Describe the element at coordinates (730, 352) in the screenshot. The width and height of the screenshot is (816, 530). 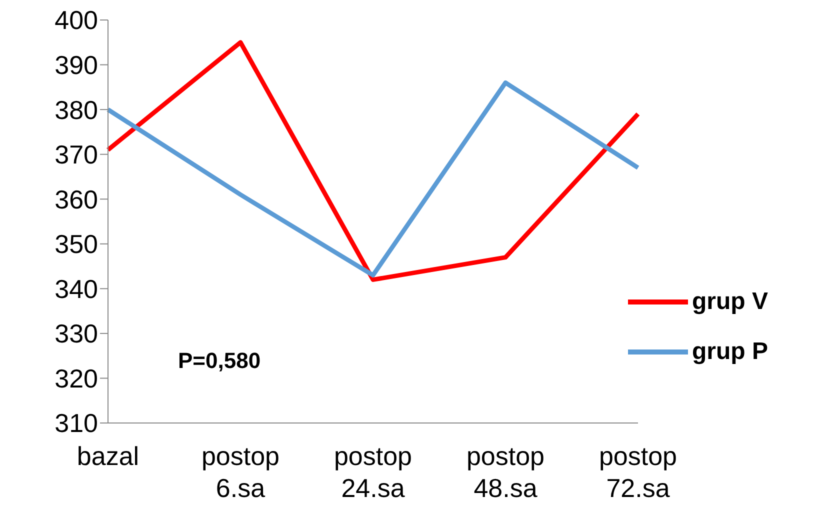
I see `legend-label: grup P` at that location.